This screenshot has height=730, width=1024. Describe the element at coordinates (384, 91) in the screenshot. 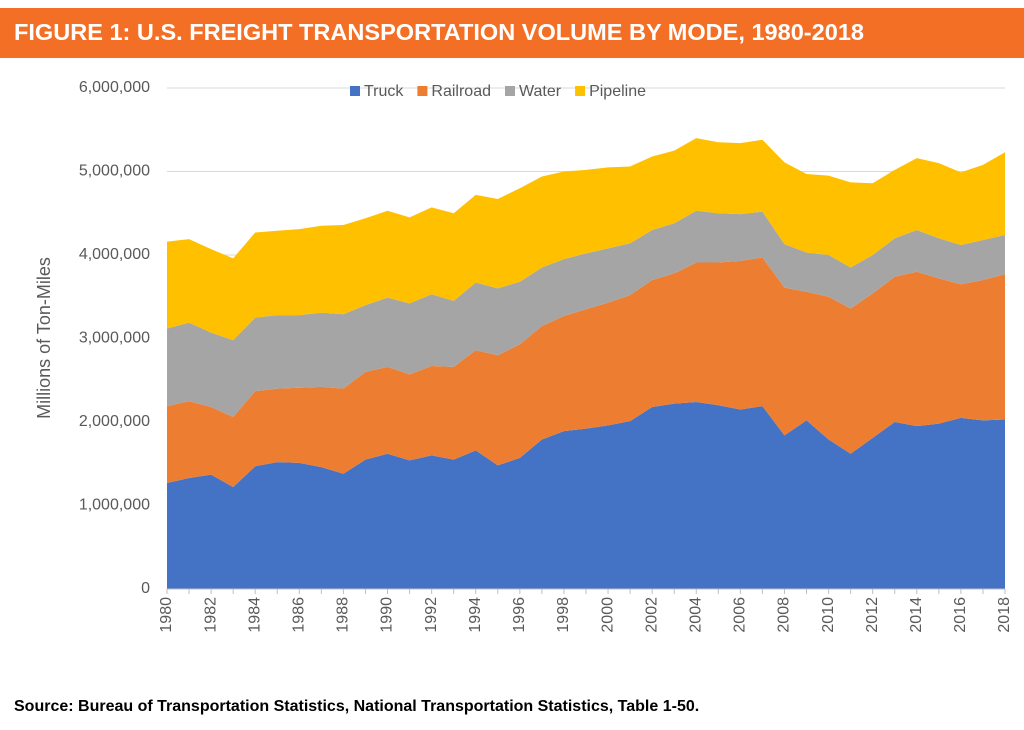

I see `legend-label: Truck` at that location.